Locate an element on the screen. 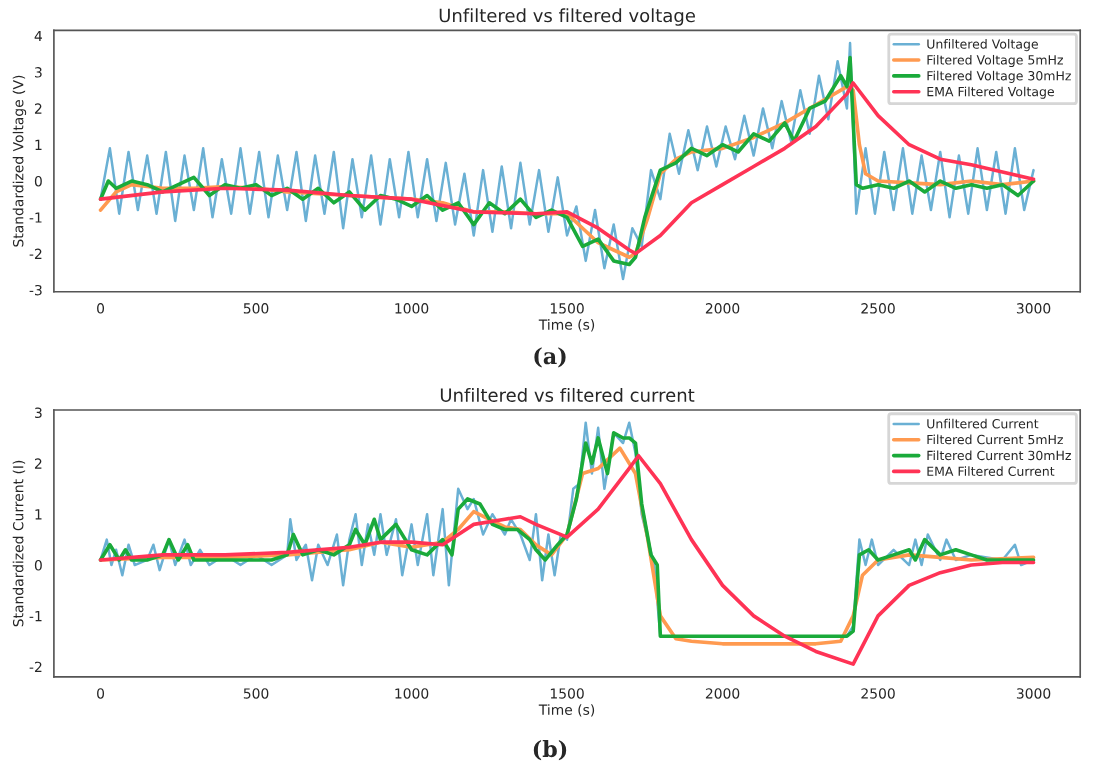  chart-title: Unfiltered vs filtered current is located at coordinates (567, 394).